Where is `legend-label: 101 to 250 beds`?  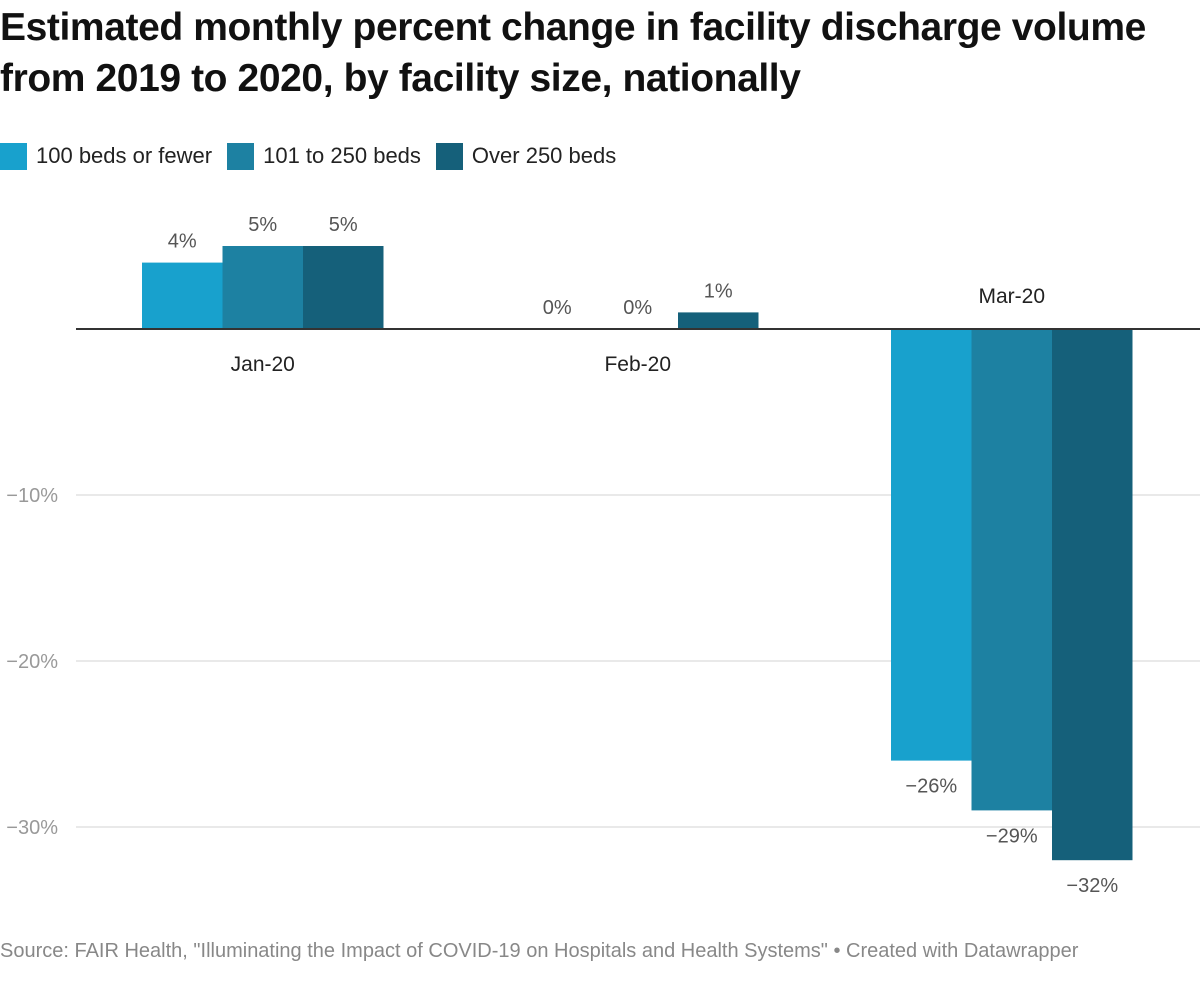 legend-label: 101 to 250 beds is located at coordinates (342, 155).